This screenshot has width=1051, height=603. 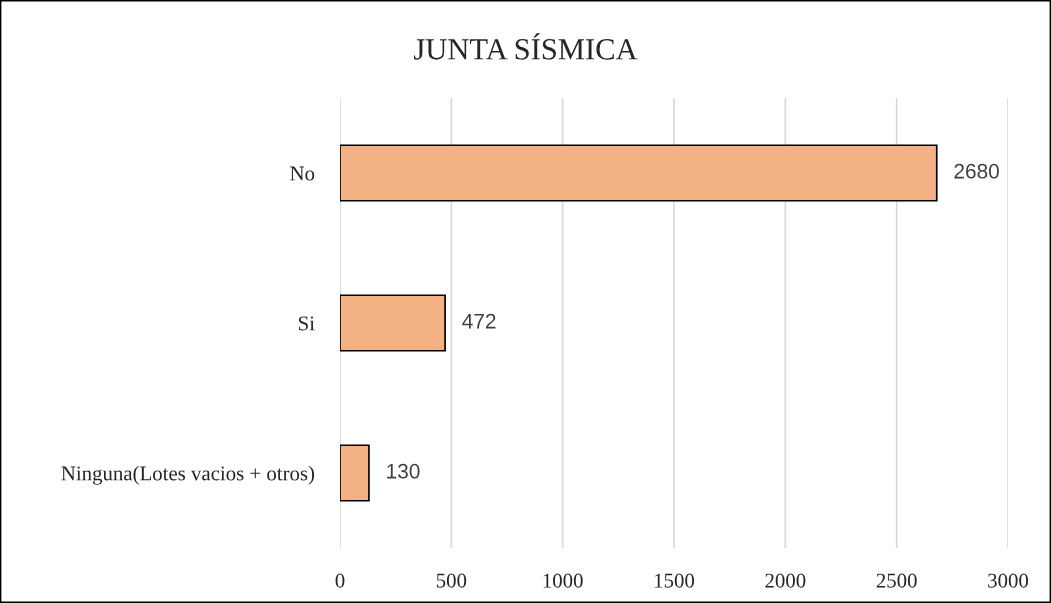 I want to click on chart-title: JUNTA SÍSMICA, so click(x=526, y=46).